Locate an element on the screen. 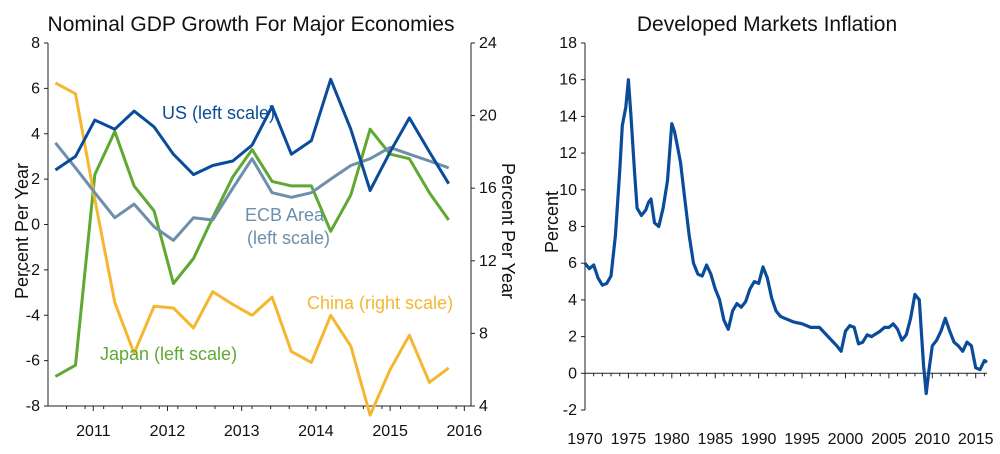  left-chart-y2label: Percent Per Year is located at coordinates (508, 231).